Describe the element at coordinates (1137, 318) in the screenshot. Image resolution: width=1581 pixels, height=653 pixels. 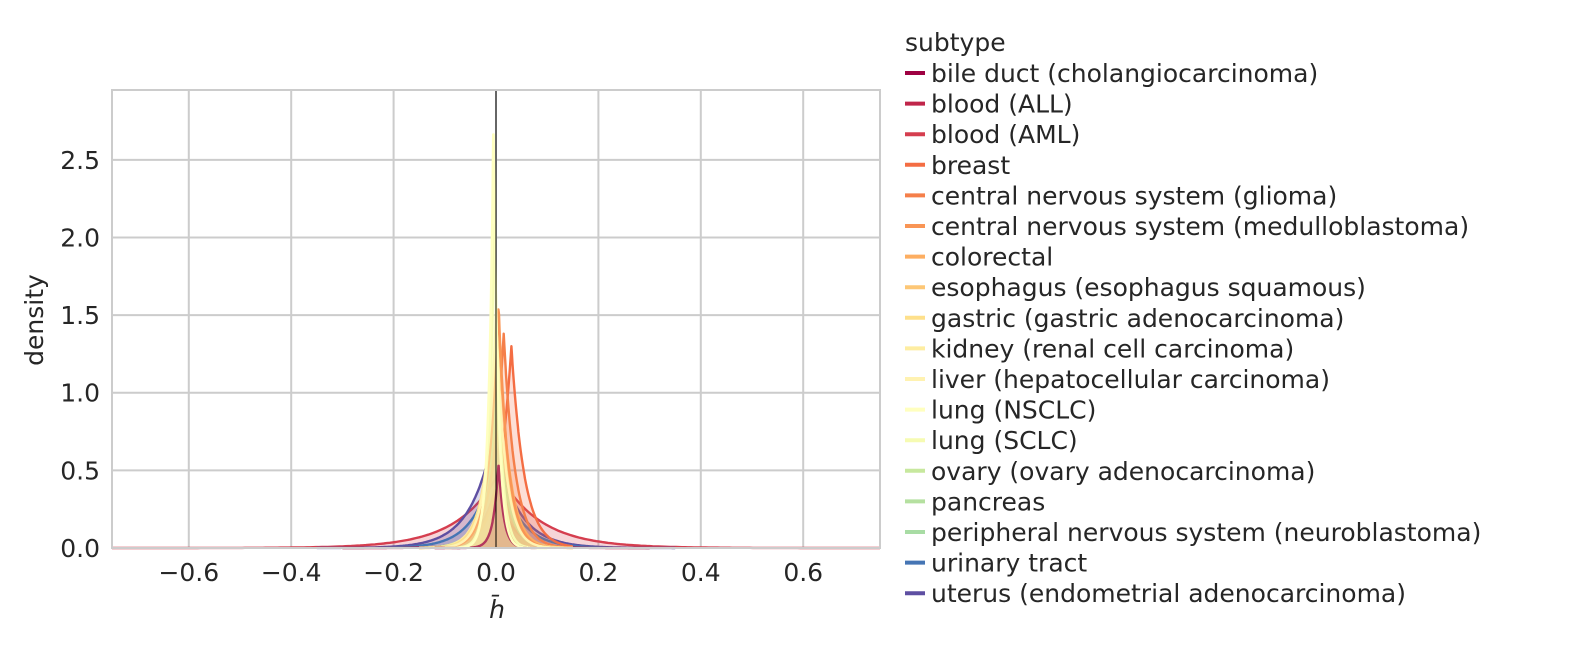
I see `legend-label: gastric (gastric adenocarcinoma)` at that location.